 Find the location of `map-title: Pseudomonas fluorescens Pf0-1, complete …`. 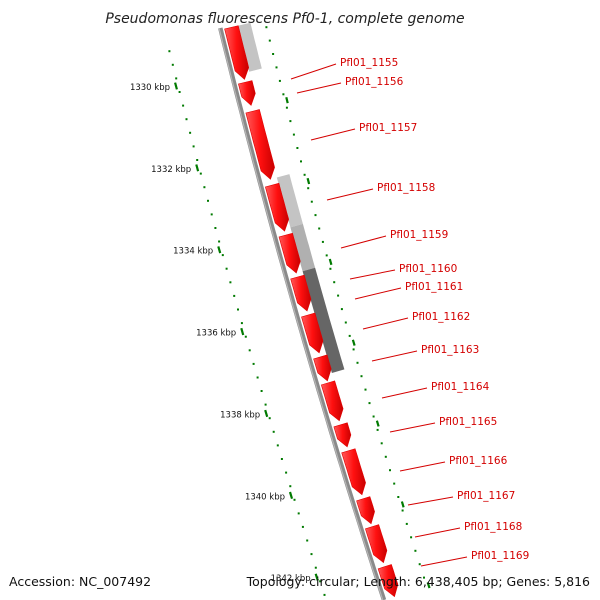

map-title: Pseudomonas fluorescens Pf0-1, complete … is located at coordinates (284, 19).